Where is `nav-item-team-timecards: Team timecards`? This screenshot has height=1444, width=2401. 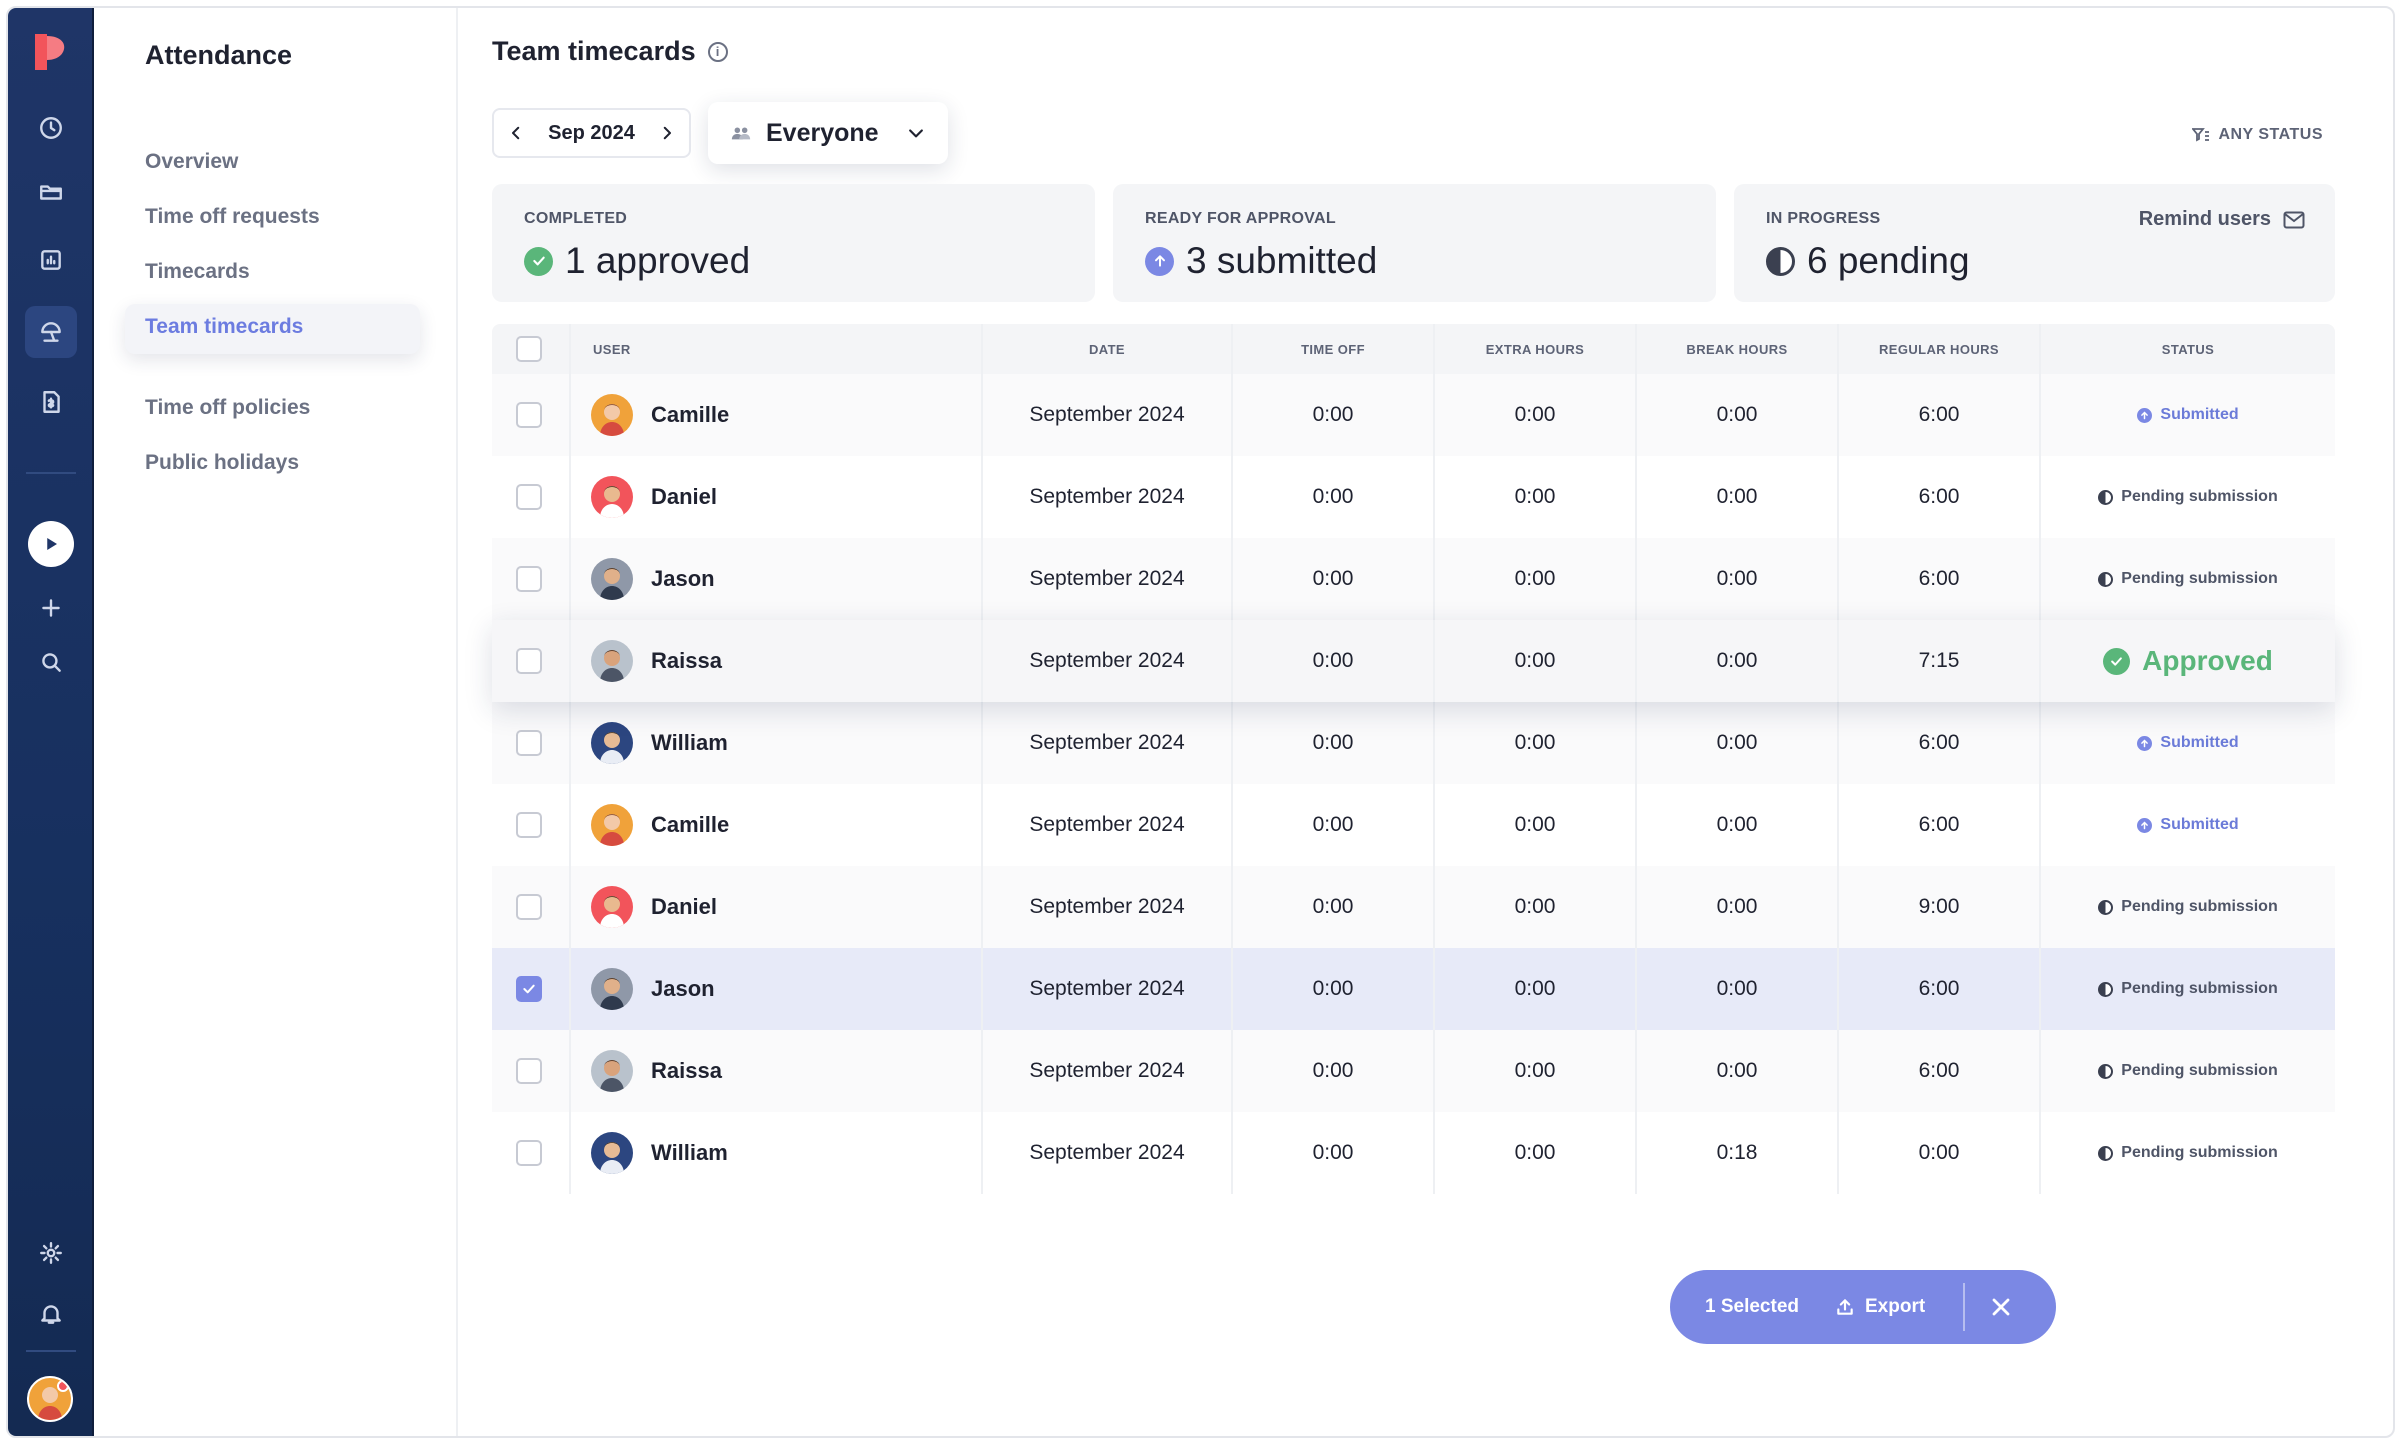 nav-item-team-timecards: Team timecards is located at coordinates (224, 326).